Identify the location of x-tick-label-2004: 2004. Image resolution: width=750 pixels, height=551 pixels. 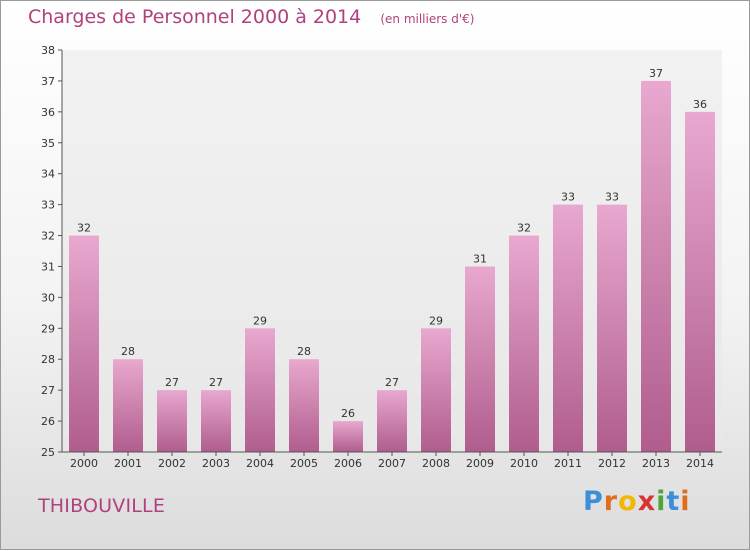
(260, 463).